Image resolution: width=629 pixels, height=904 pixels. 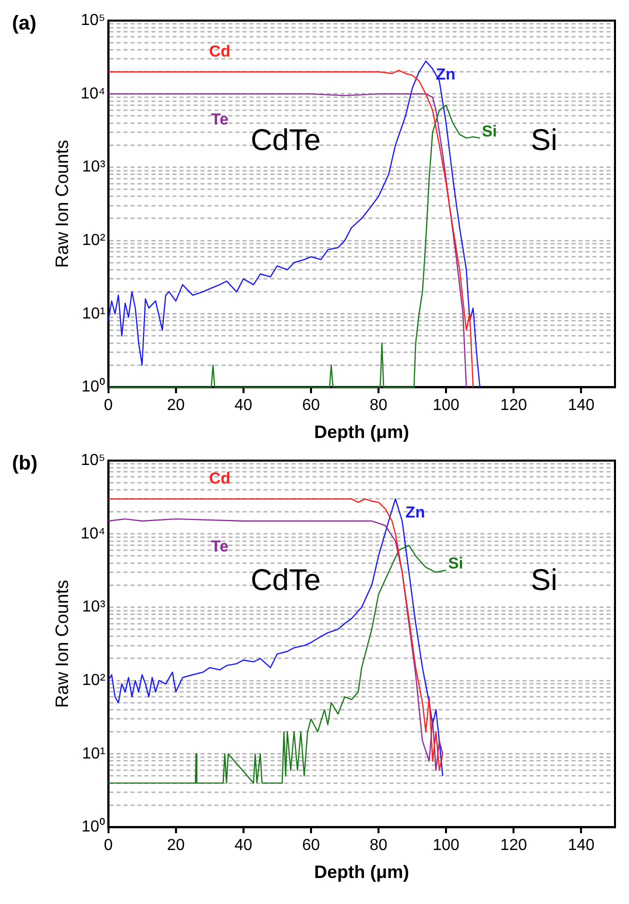 What do you see at coordinates (25, 463) in the screenshot?
I see `chart-title: (b)` at bounding box center [25, 463].